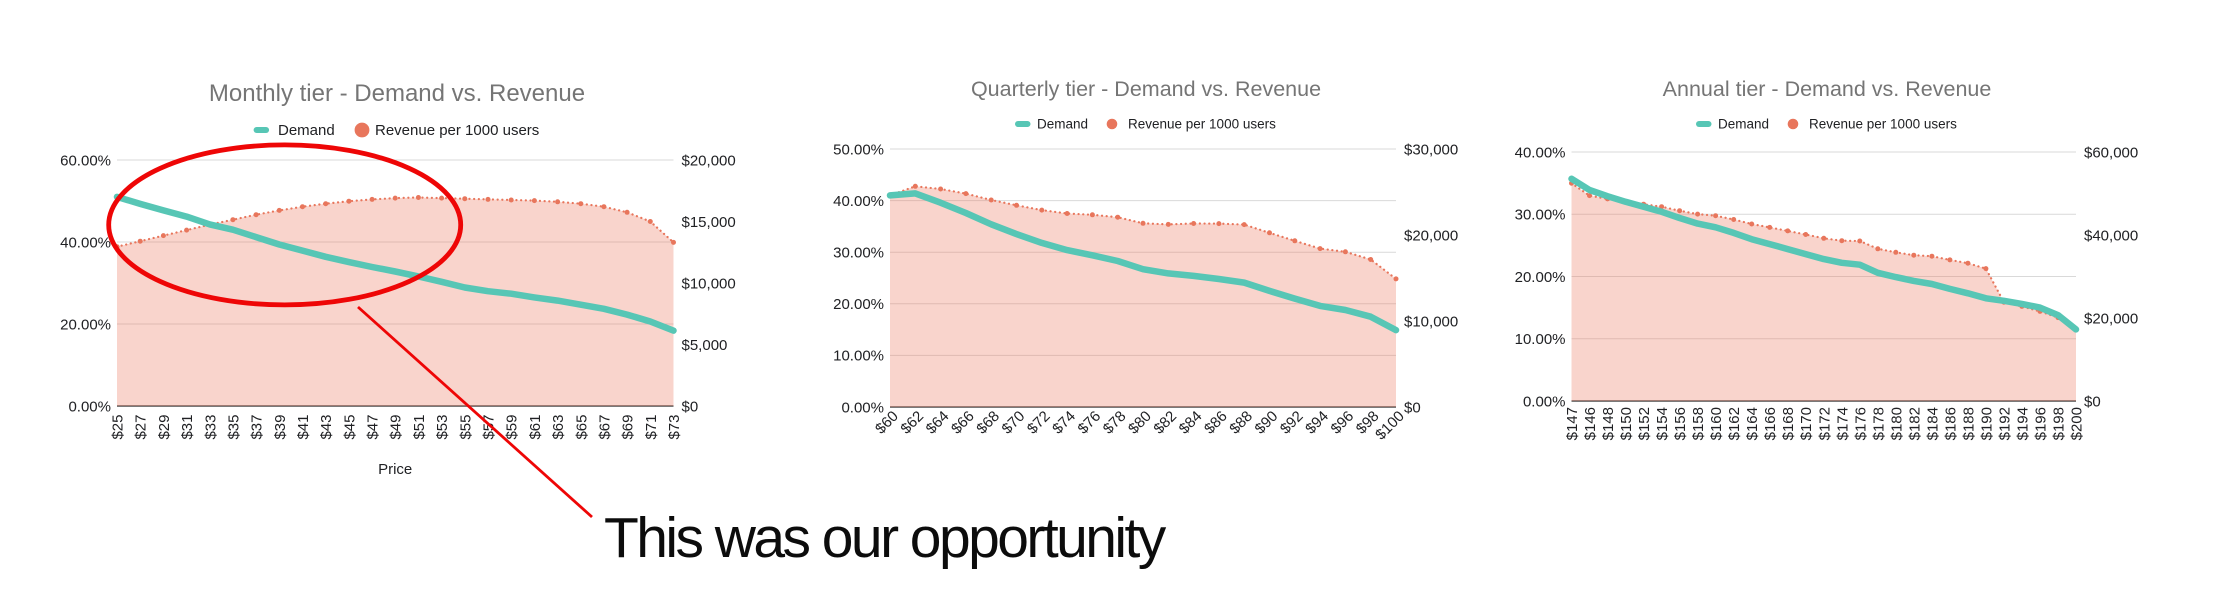 This screenshot has width=2240, height=614. Describe the element at coordinates (118, 427) in the screenshot. I see `svg-text: $25` at that location.